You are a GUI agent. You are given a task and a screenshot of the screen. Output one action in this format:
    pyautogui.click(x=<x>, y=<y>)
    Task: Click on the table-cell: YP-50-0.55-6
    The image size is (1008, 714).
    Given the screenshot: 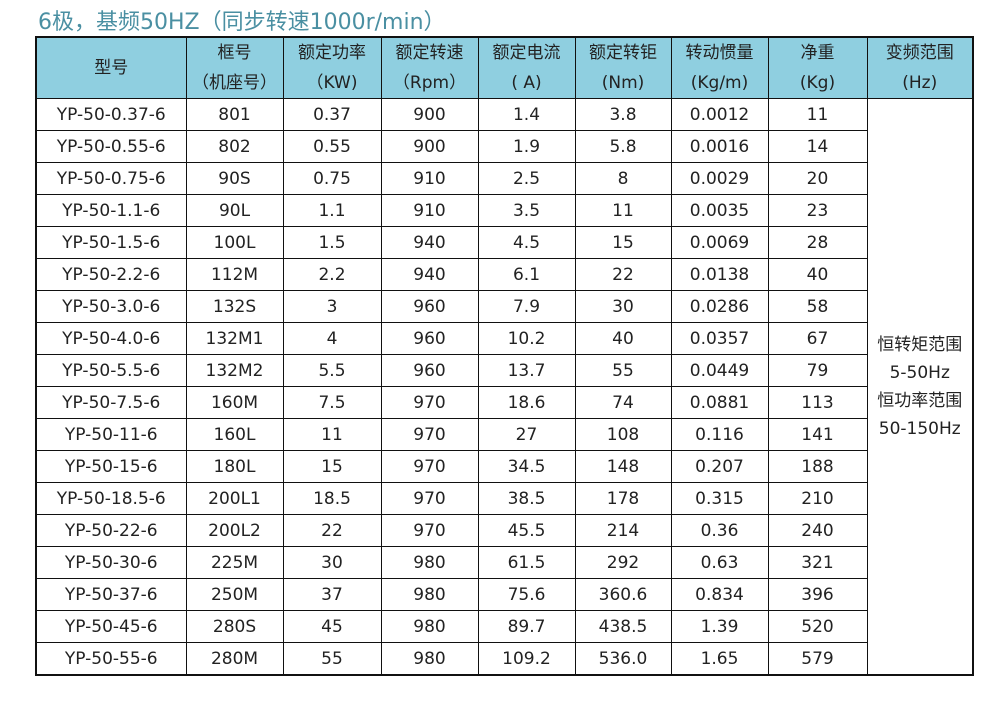 What is the action you would take?
    pyautogui.click(x=111, y=146)
    